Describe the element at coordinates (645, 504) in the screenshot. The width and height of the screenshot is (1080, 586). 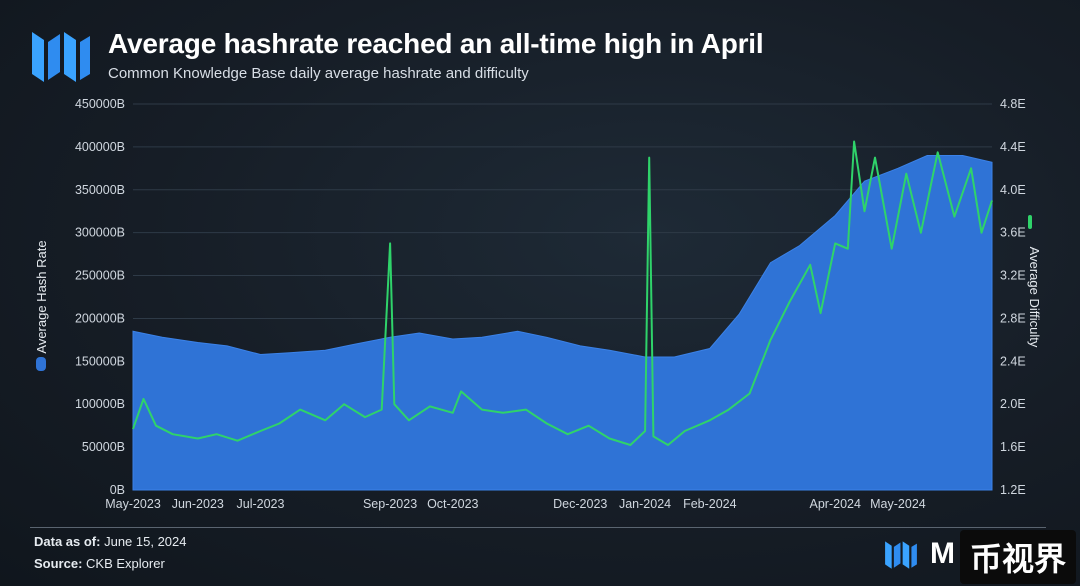
I see `x-tick-label: Jan-2024` at that location.